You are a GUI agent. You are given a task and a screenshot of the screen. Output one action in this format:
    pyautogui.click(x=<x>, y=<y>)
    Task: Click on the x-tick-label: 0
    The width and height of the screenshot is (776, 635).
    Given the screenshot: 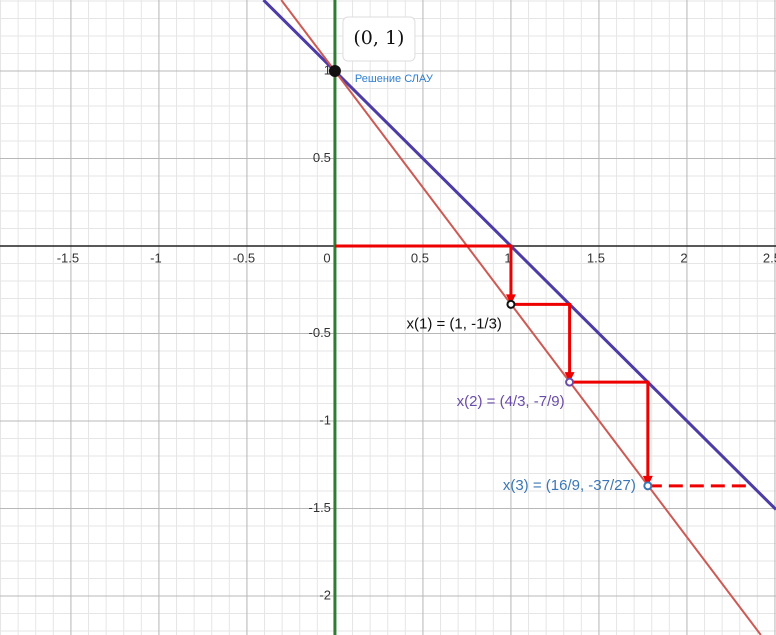 What is the action you would take?
    pyautogui.click(x=326, y=257)
    